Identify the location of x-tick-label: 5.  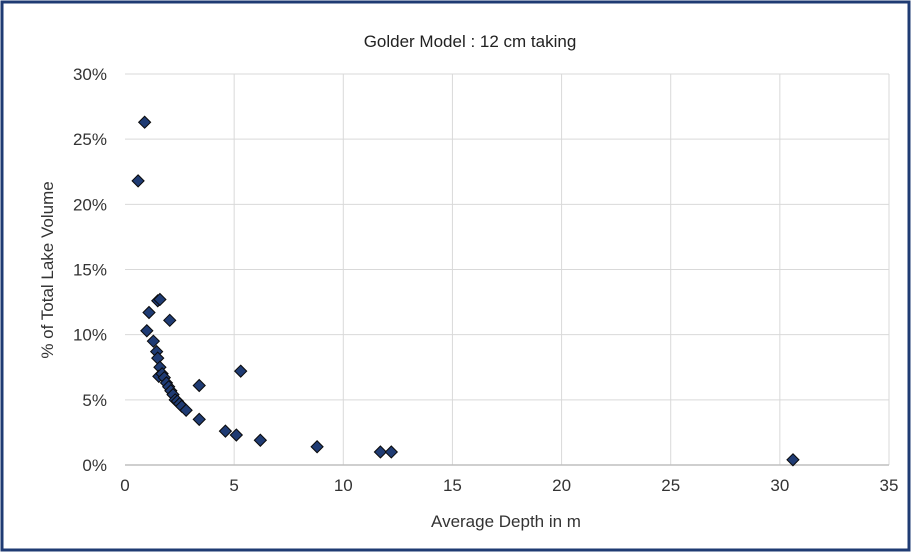
(233, 485).